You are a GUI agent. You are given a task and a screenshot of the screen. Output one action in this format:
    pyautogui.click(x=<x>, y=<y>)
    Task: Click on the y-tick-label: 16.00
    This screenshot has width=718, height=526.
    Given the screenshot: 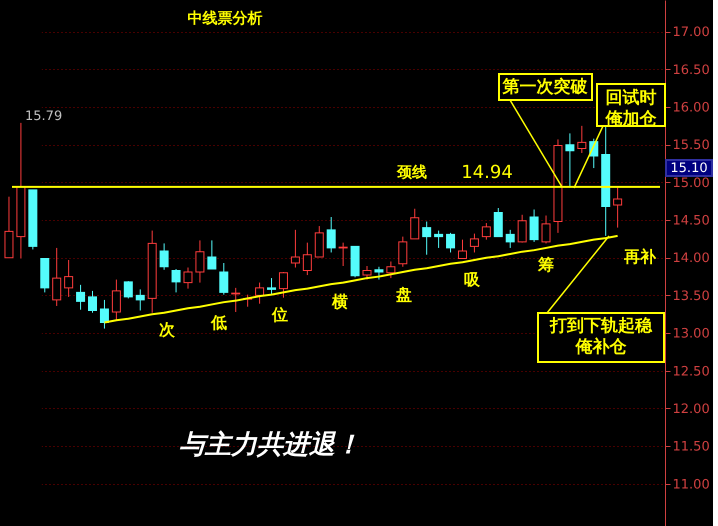 What is the action you would take?
    pyautogui.click(x=691, y=108)
    